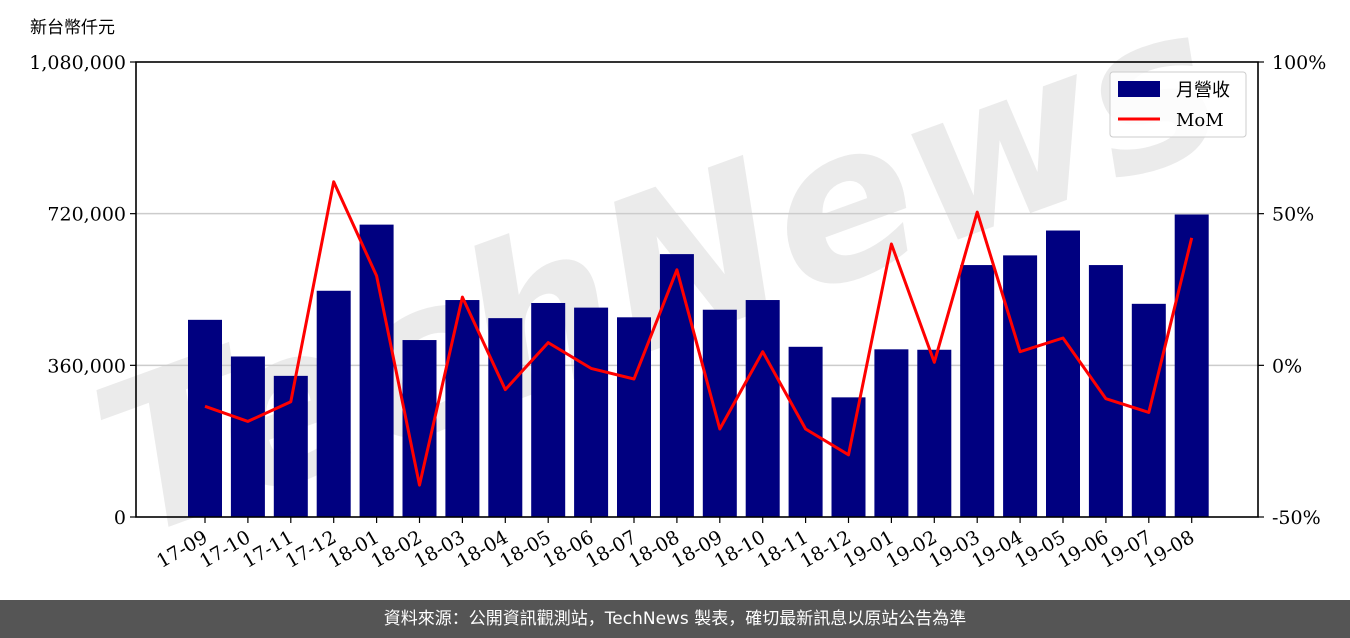 The height and width of the screenshot is (638, 1350). Describe the element at coordinates (120, 518) in the screenshot. I see `y-left-tick-label: 0` at that location.